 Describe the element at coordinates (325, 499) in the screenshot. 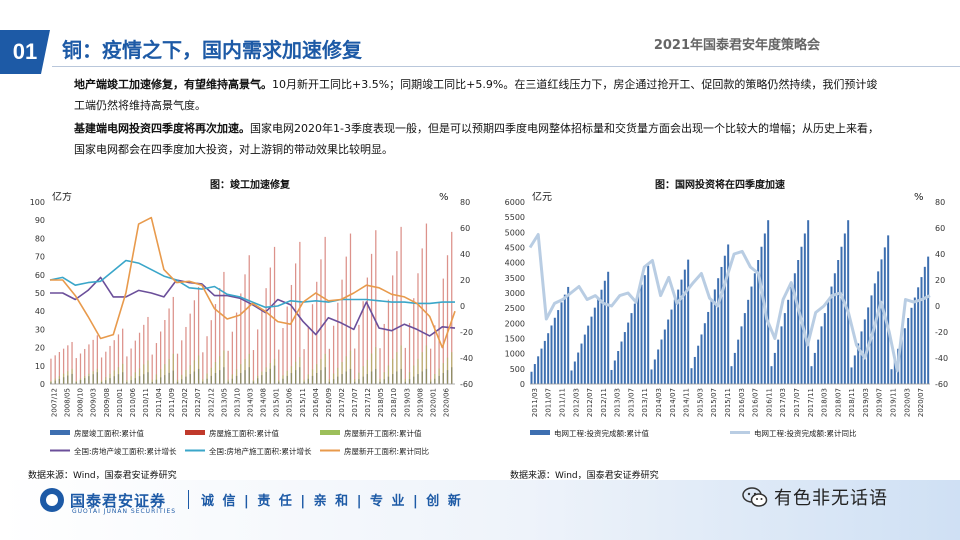

I see `company-slogan: 诚 信 | 责 任 | 亲 和 | 专 业 | 创 新` at that location.